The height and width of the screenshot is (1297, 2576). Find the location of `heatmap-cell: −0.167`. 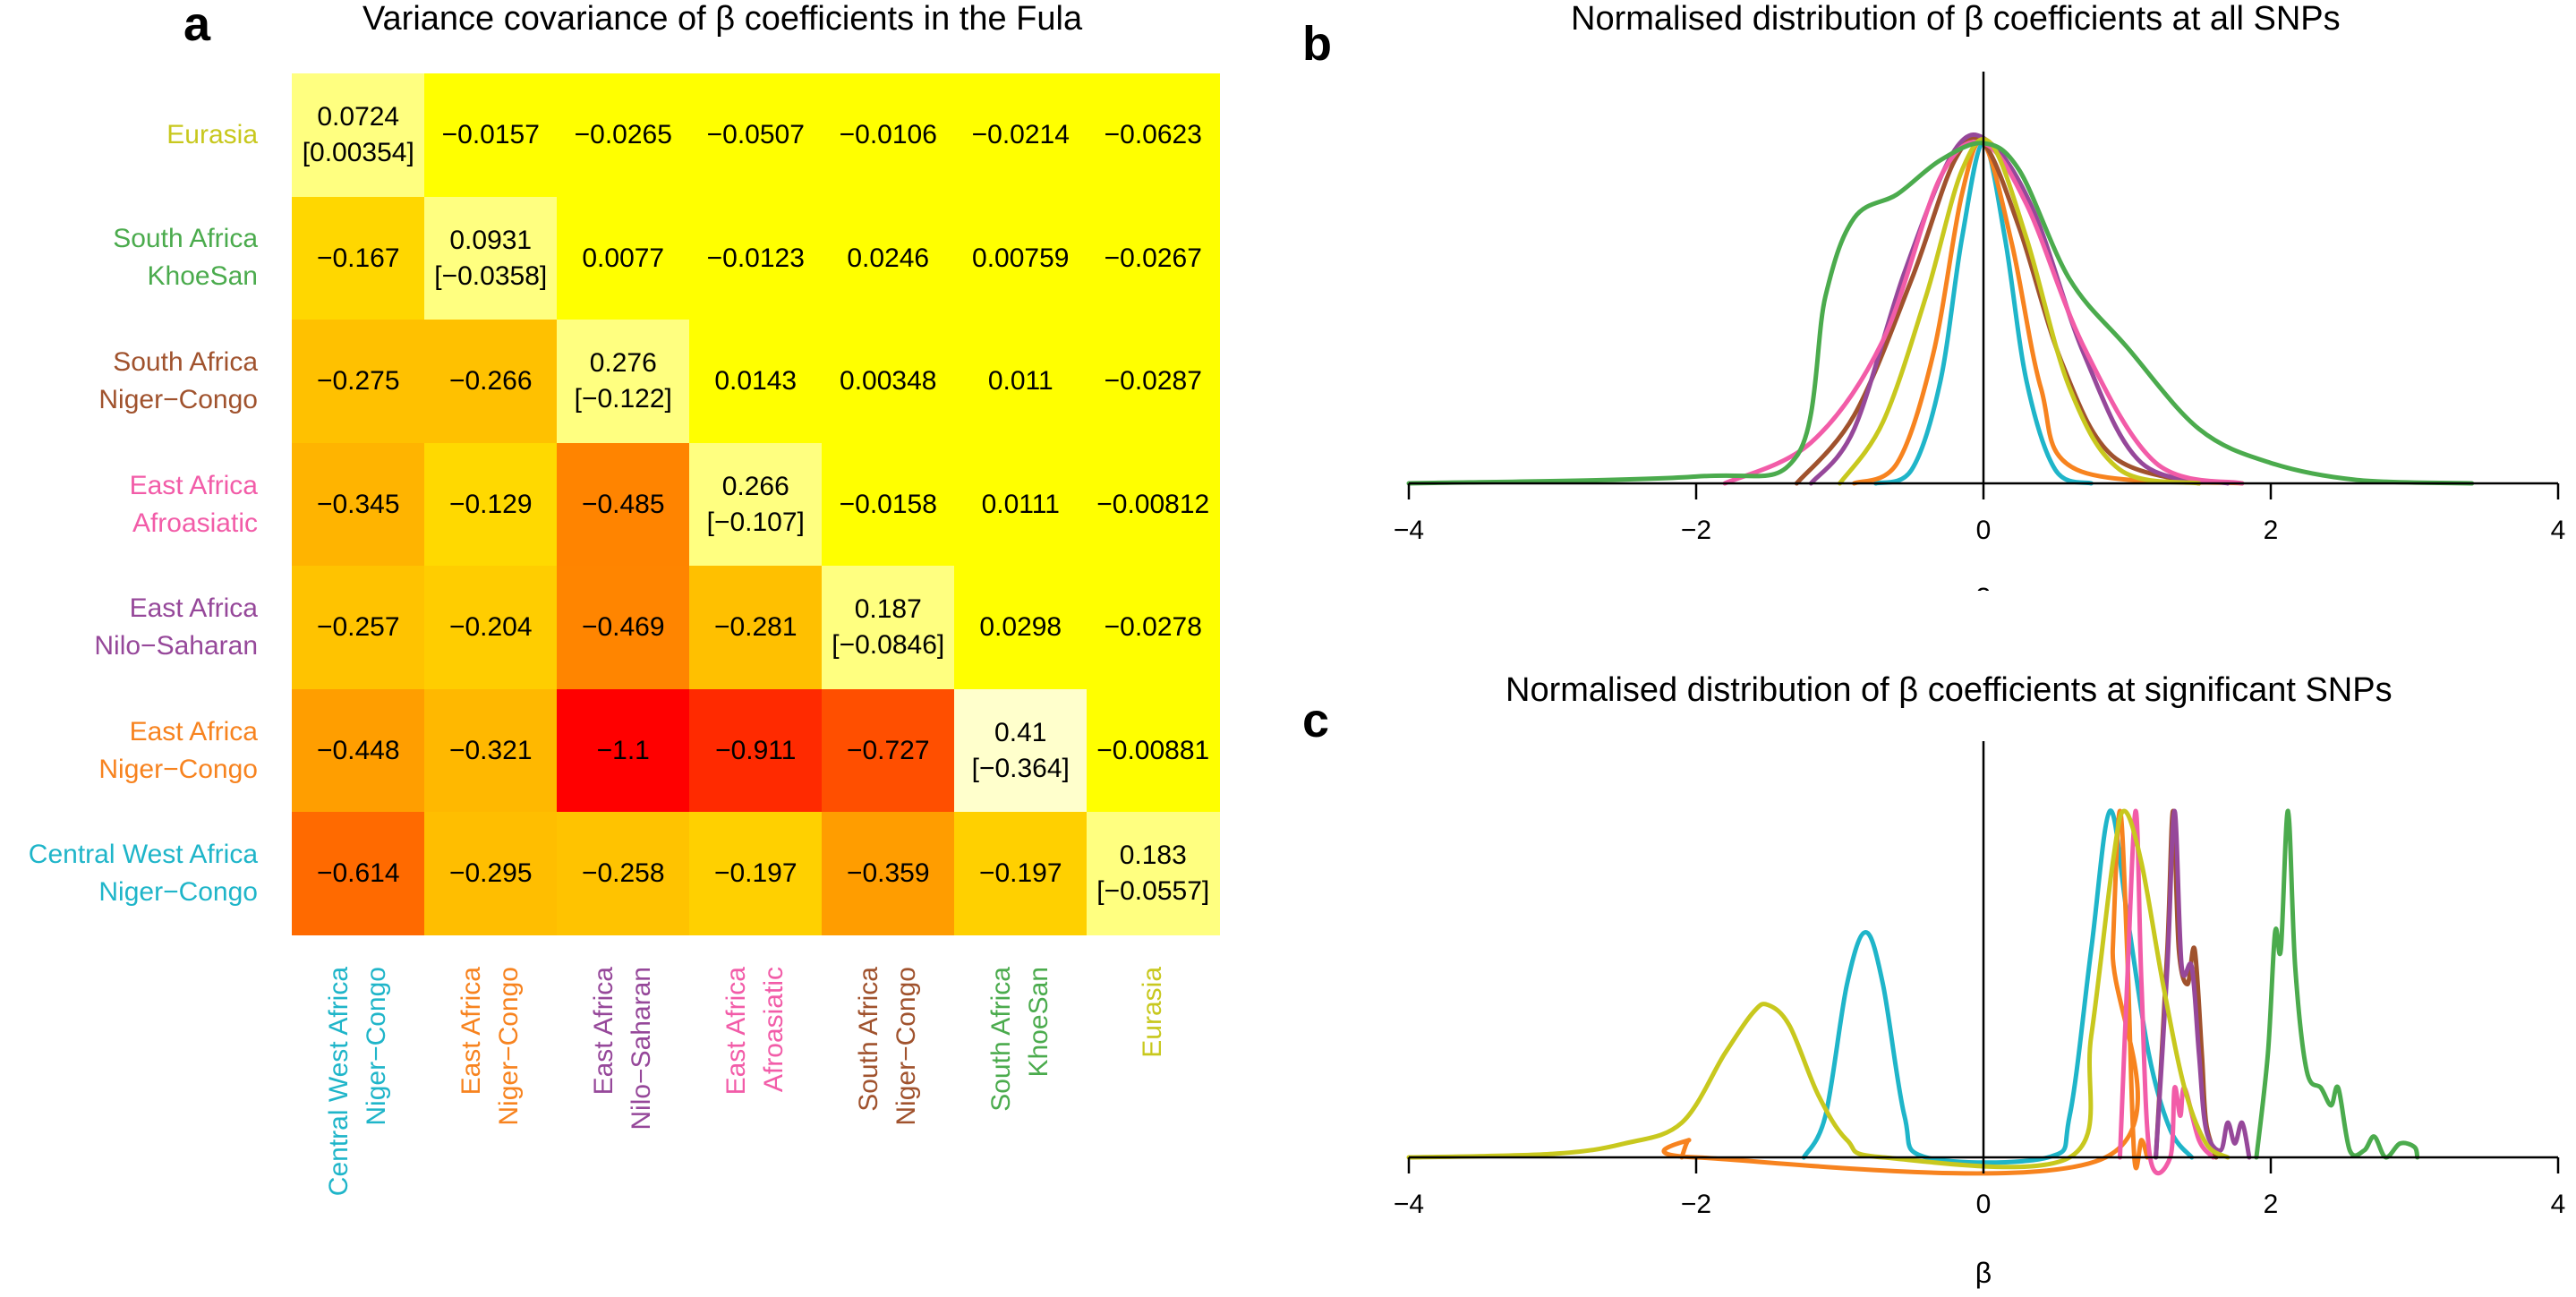

heatmap-cell: −0.167 is located at coordinates (358, 258).